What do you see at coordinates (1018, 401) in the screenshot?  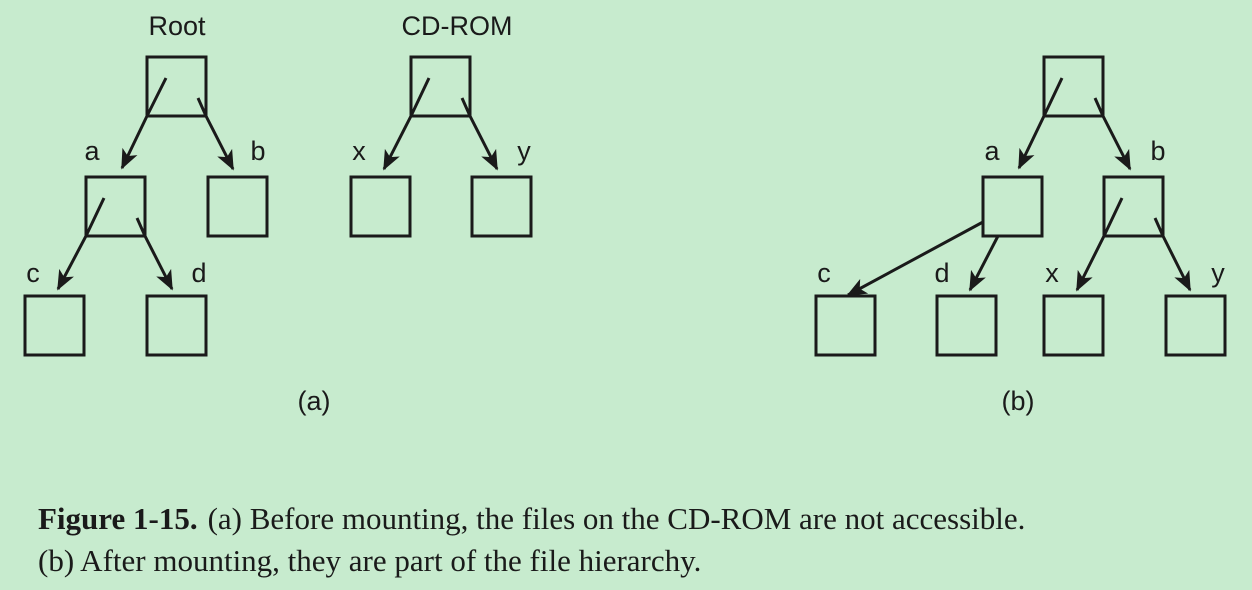 I see `subcaption-b: (b)` at bounding box center [1018, 401].